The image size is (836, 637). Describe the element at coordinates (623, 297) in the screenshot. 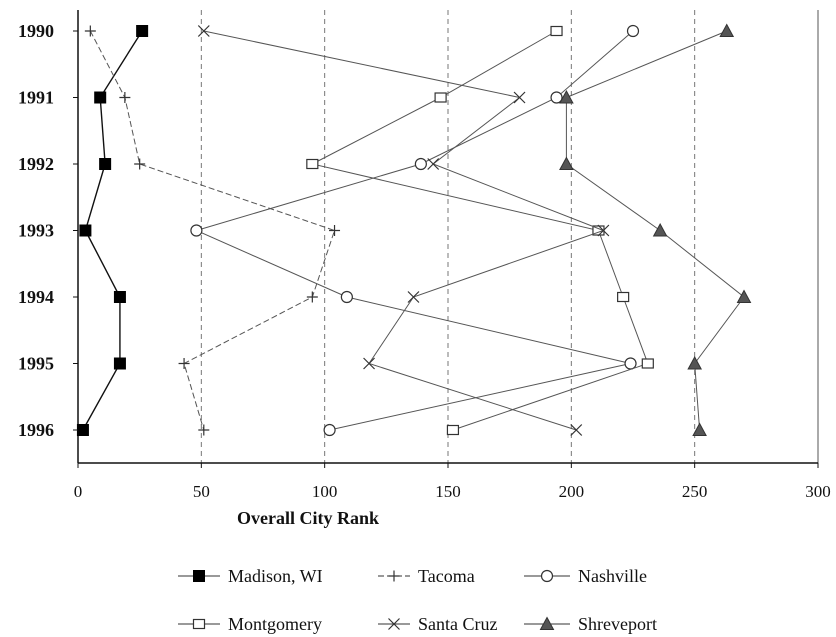

I see `point-montgomery-1994` at that location.